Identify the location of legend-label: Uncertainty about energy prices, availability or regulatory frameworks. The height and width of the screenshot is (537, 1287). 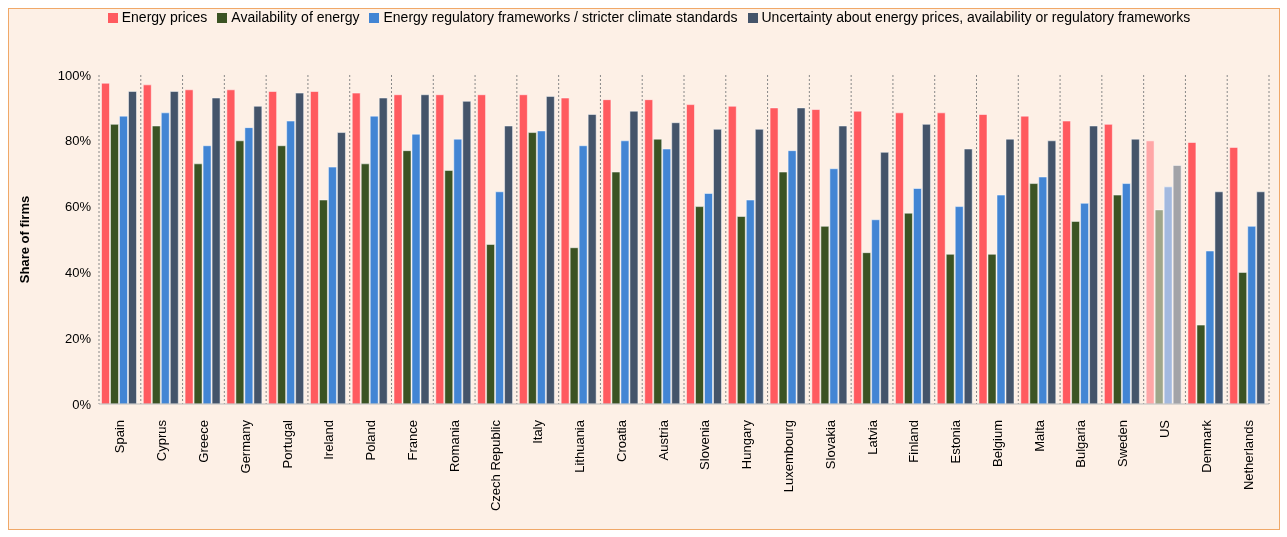
(976, 17).